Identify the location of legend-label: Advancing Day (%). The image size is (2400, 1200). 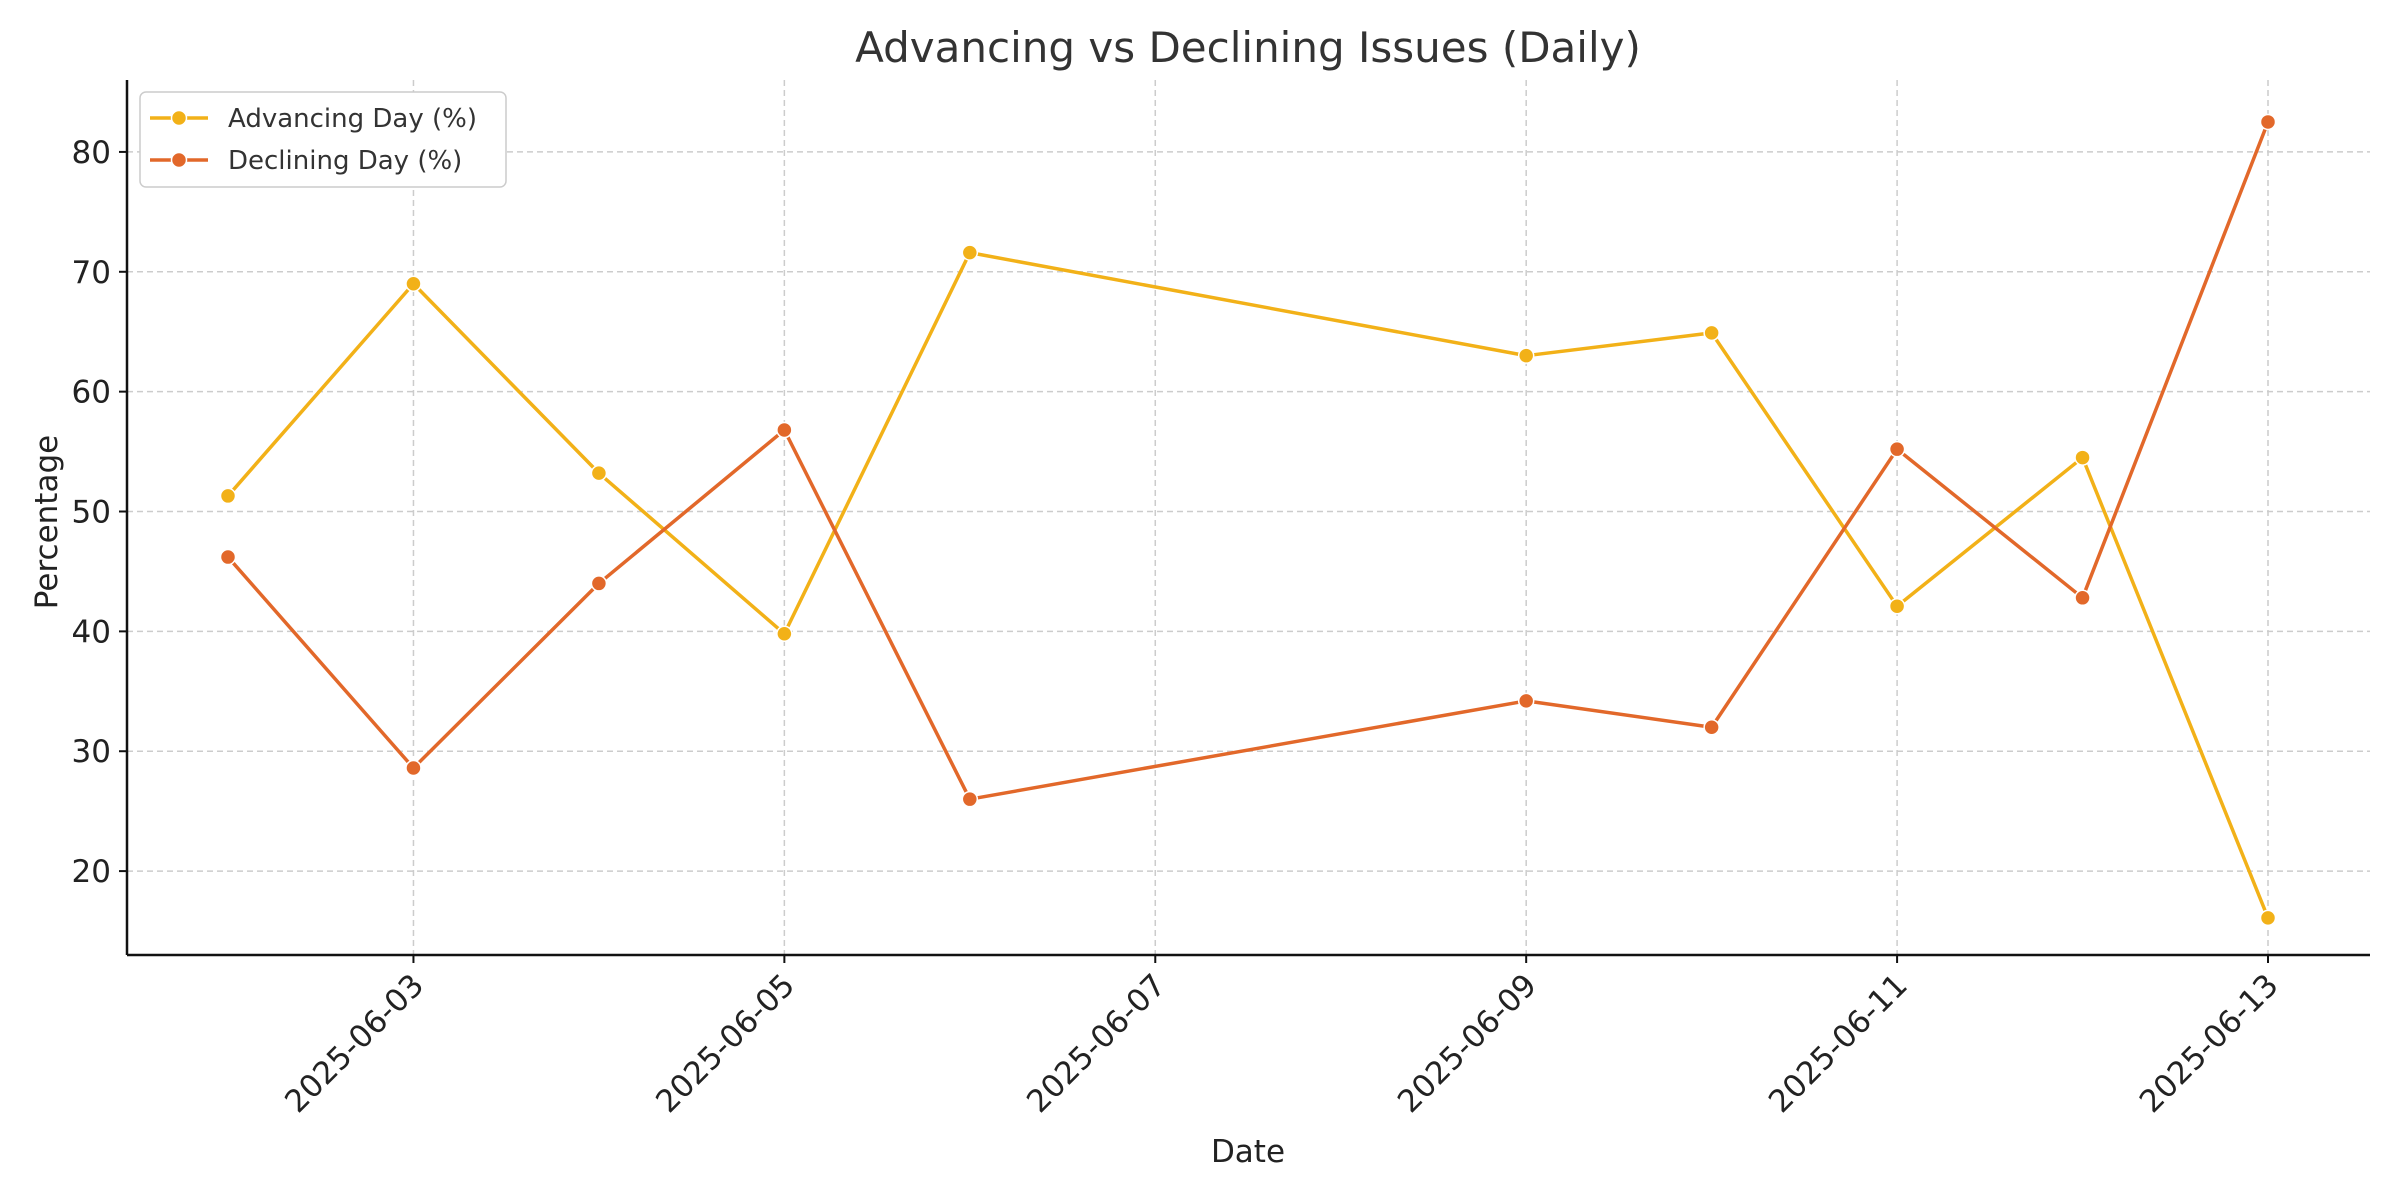
(352, 119).